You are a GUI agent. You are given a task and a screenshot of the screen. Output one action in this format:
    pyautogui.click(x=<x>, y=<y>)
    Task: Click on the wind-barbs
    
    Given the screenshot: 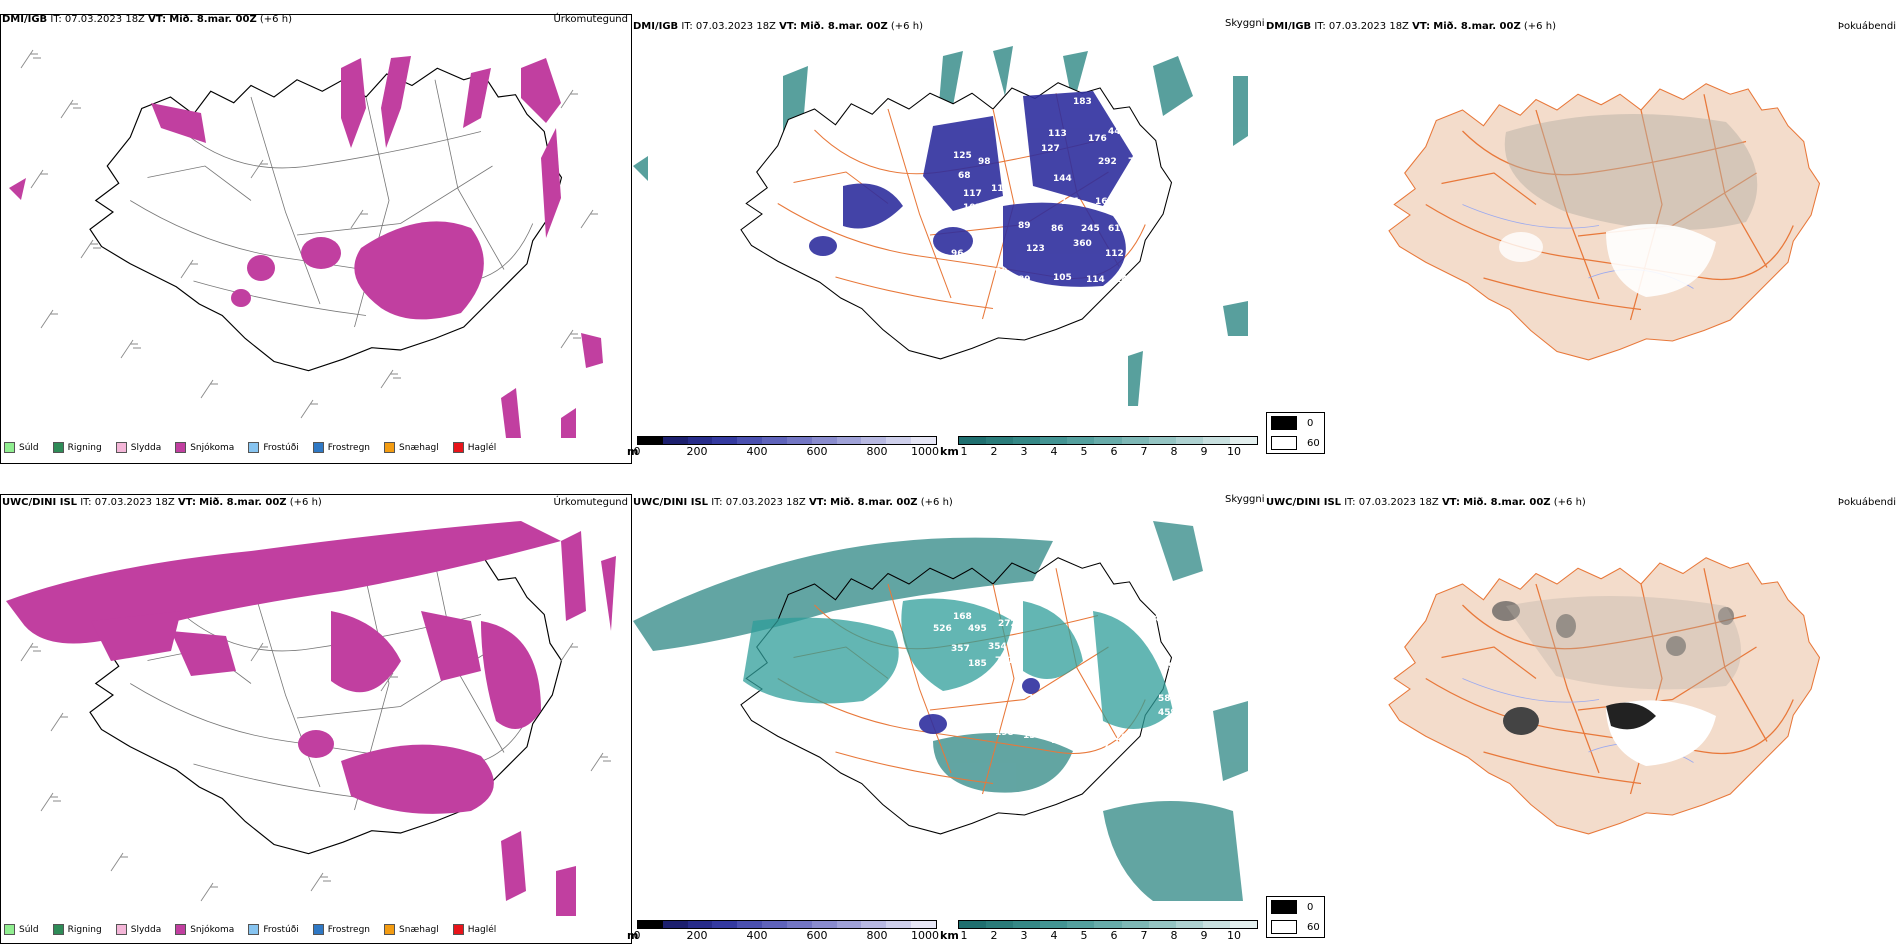 What is the action you would take?
    pyautogui.click(x=315, y=772)
    